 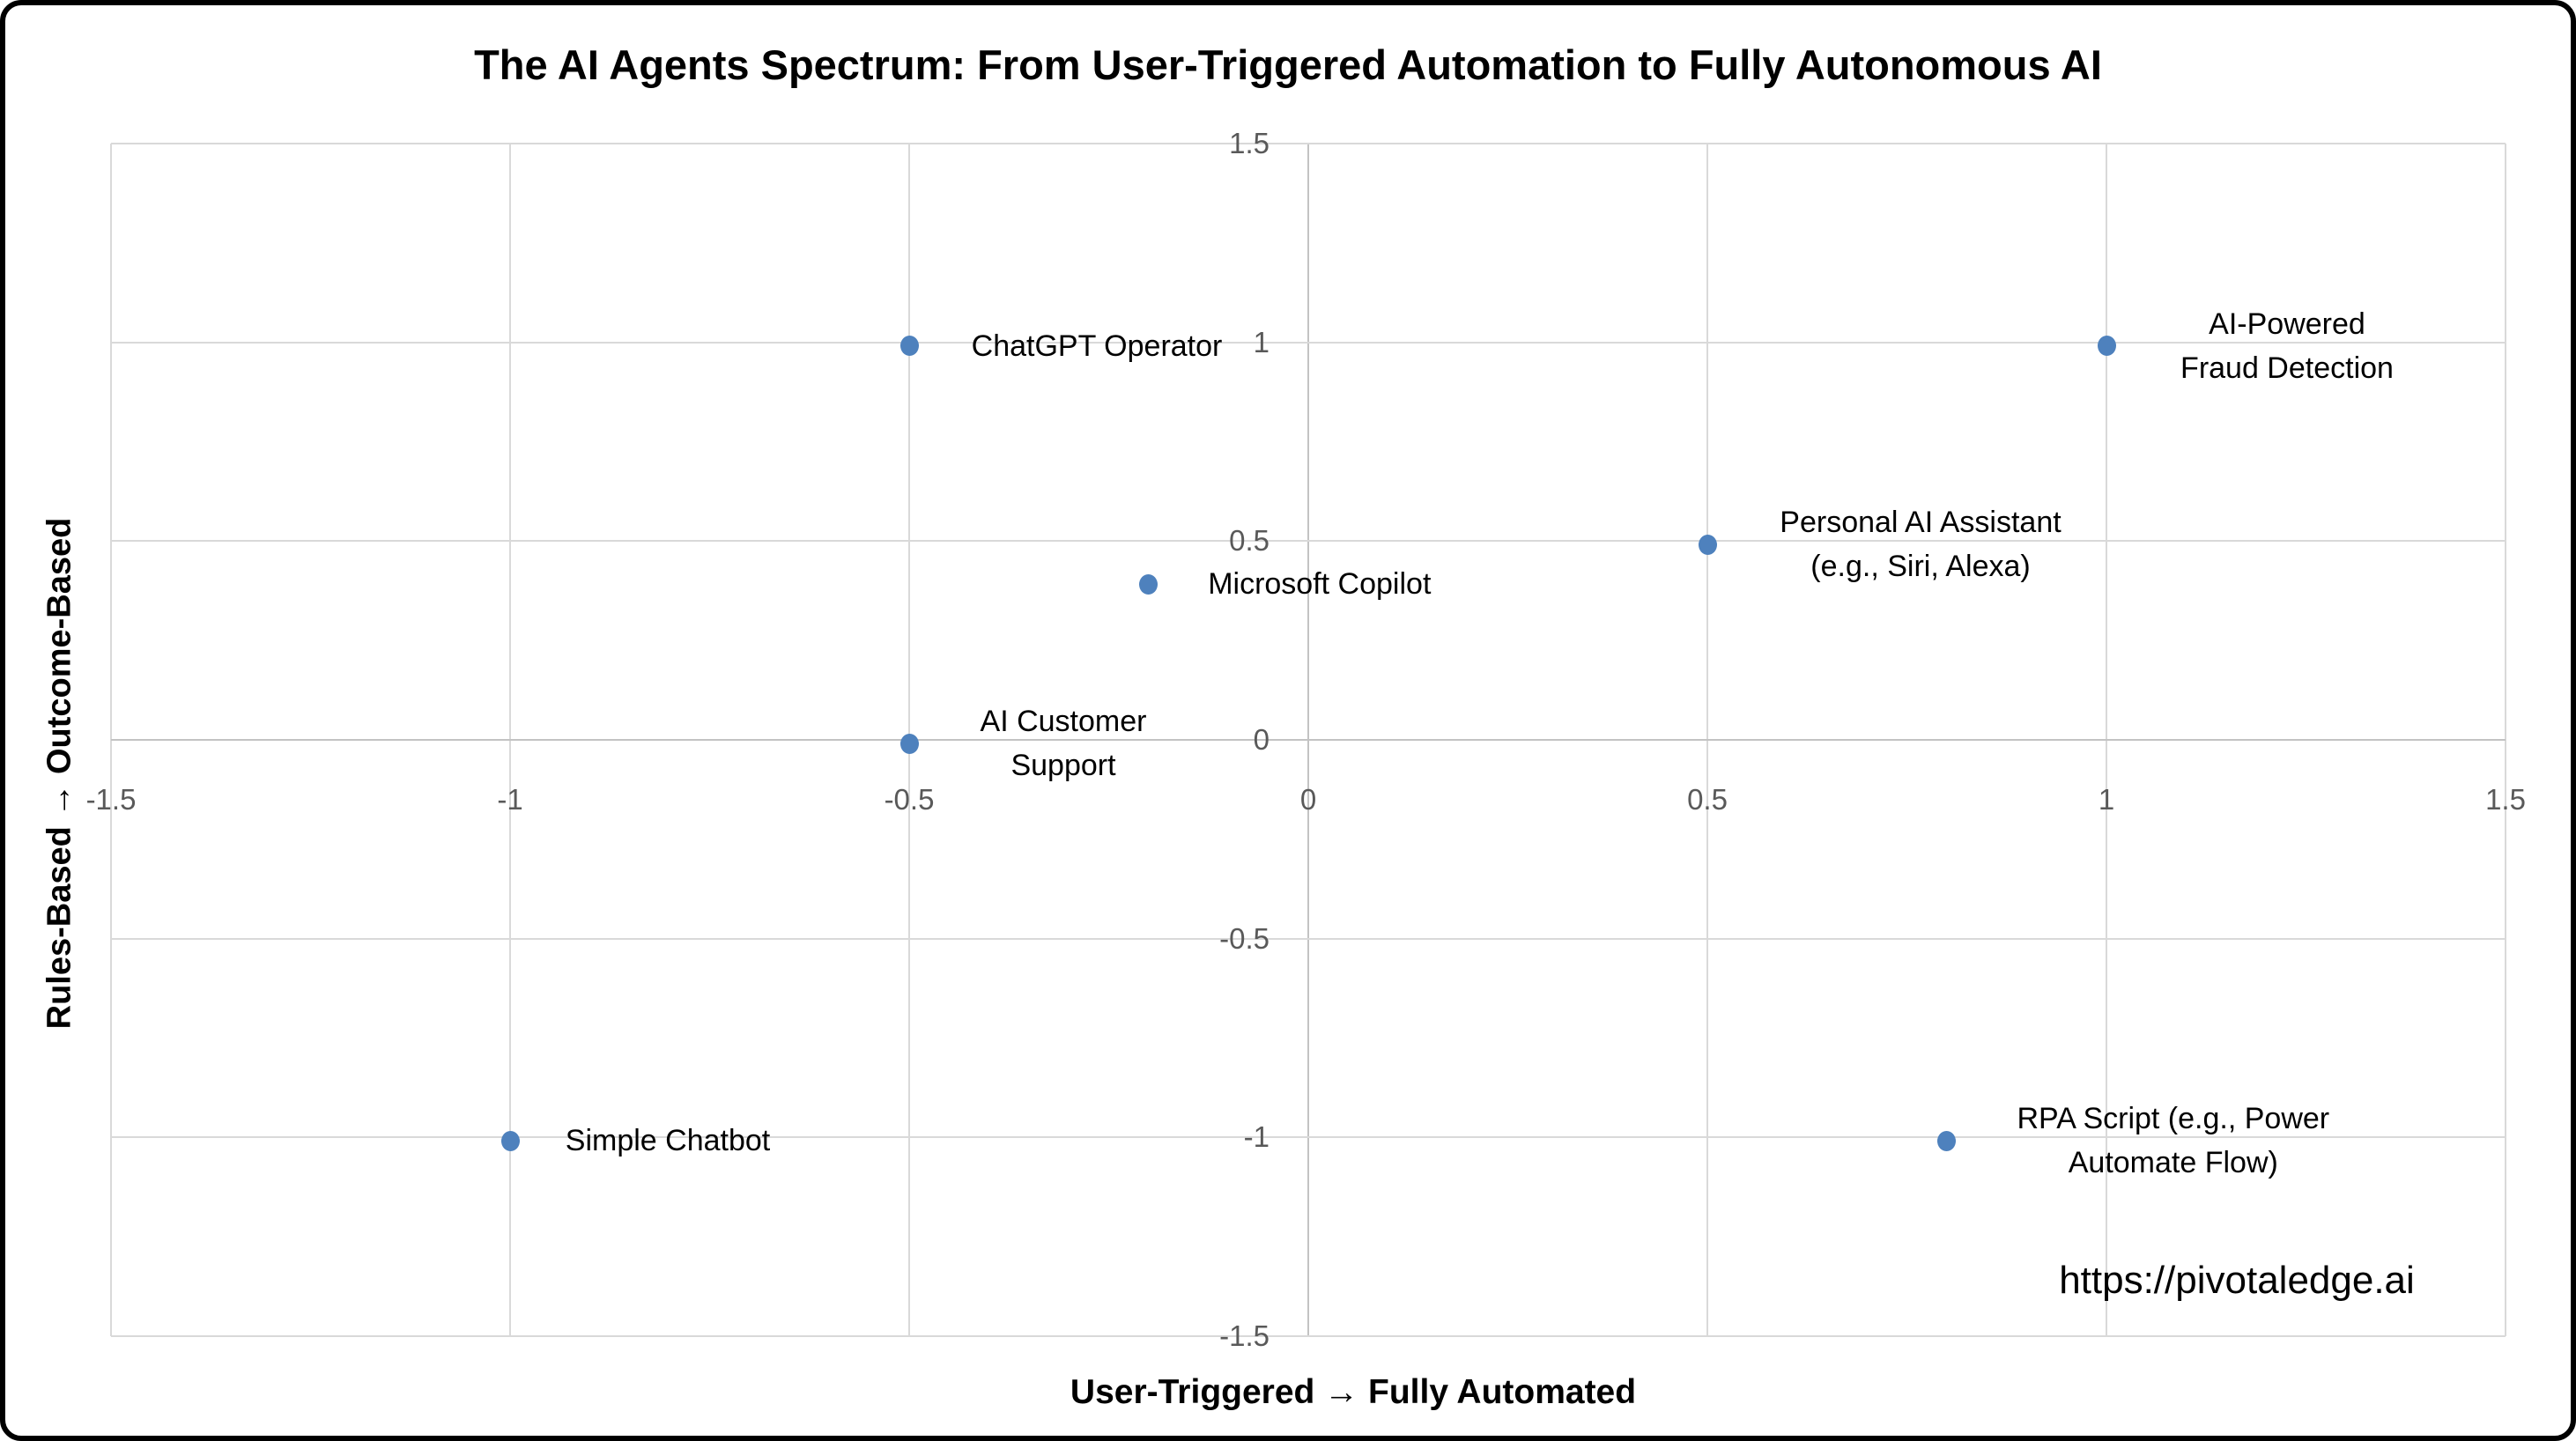 What do you see at coordinates (1261, 341) in the screenshot?
I see `y-tick-label: 1` at bounding box center [1261, 341].